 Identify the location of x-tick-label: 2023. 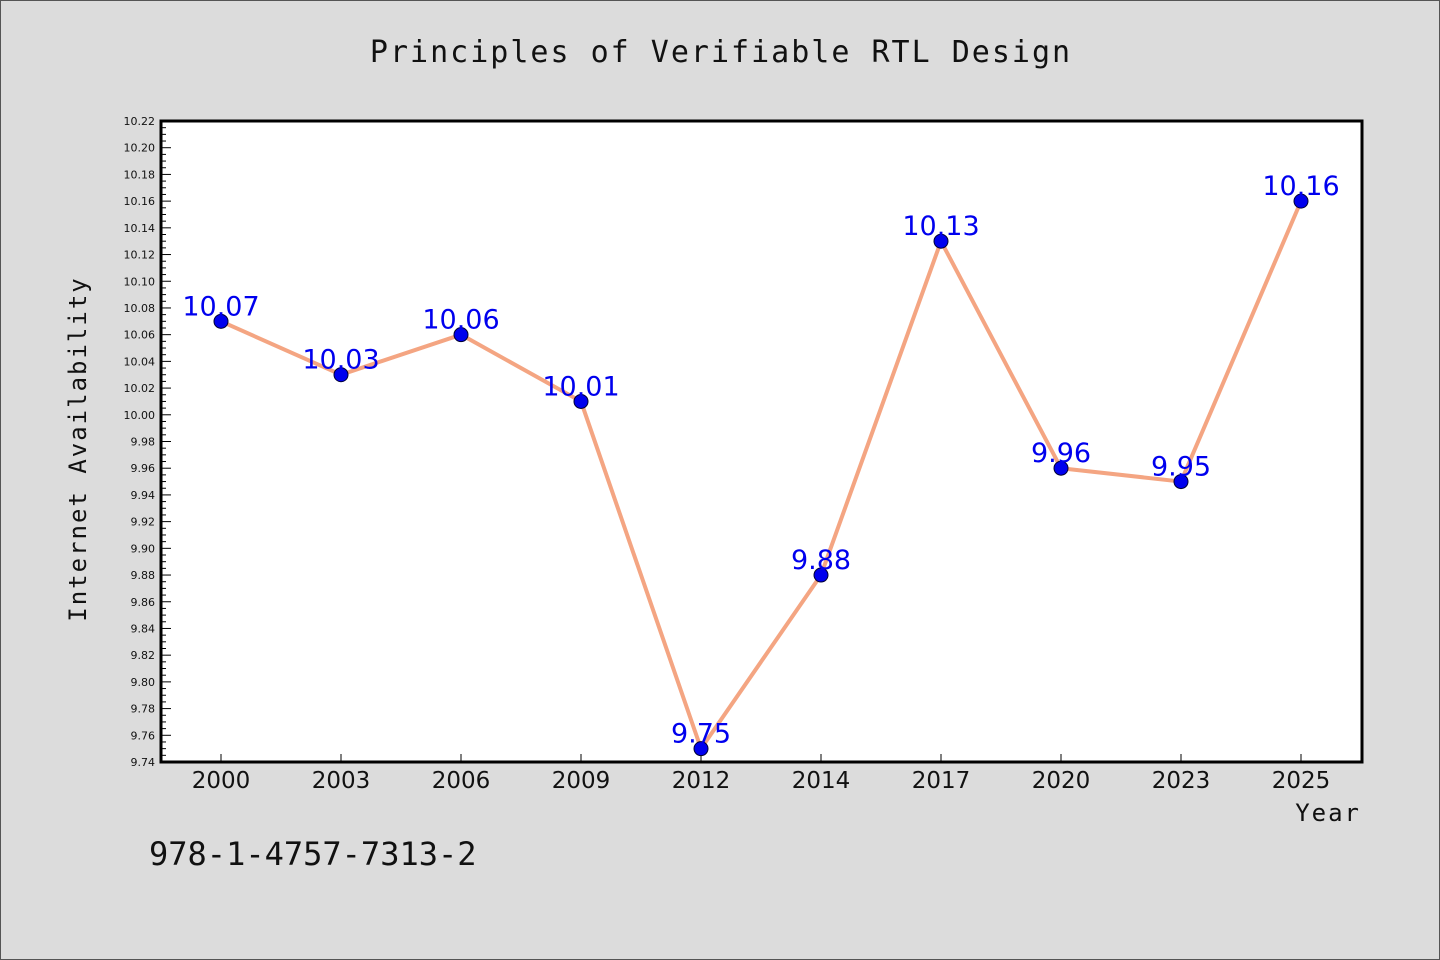
(1181, 781).